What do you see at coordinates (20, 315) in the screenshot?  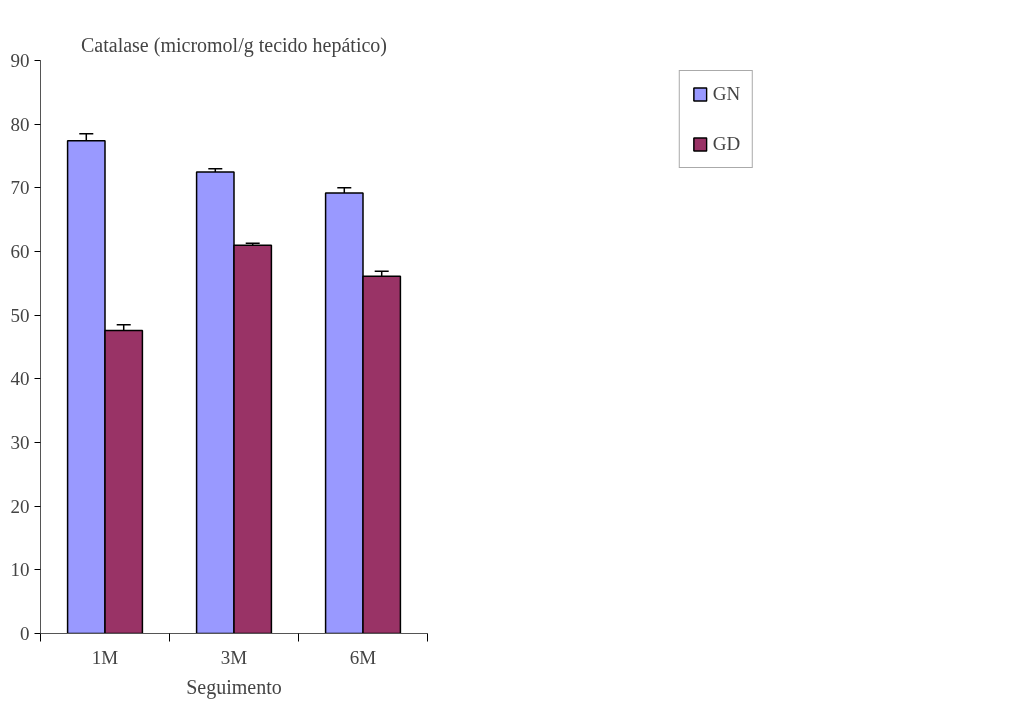 I see `y-tick-label: 50` at bounding box center [20, 315].